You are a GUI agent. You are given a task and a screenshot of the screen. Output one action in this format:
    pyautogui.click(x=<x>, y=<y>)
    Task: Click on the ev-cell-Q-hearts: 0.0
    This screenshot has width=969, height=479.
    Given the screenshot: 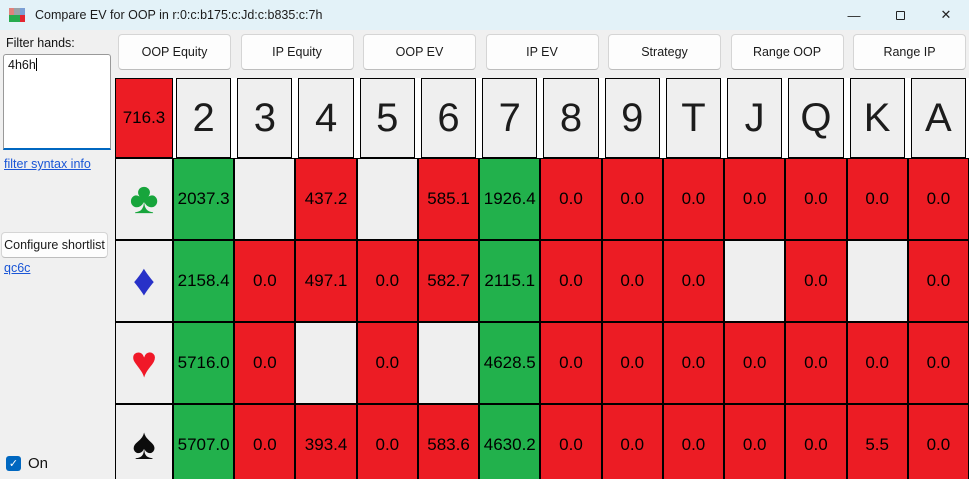 What is the action you would take?
    pyautogui.click(x=816, y=363)
    